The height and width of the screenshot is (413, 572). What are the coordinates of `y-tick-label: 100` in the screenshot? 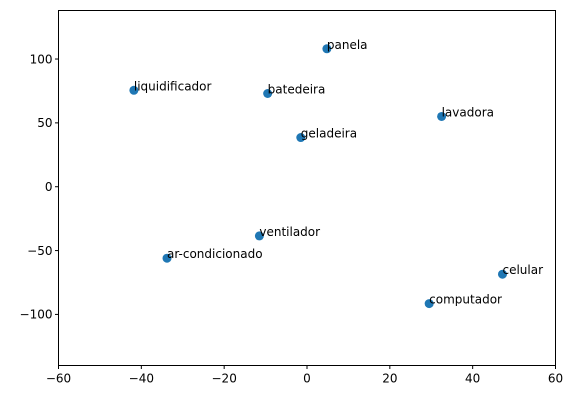 It's located at (41, 59).